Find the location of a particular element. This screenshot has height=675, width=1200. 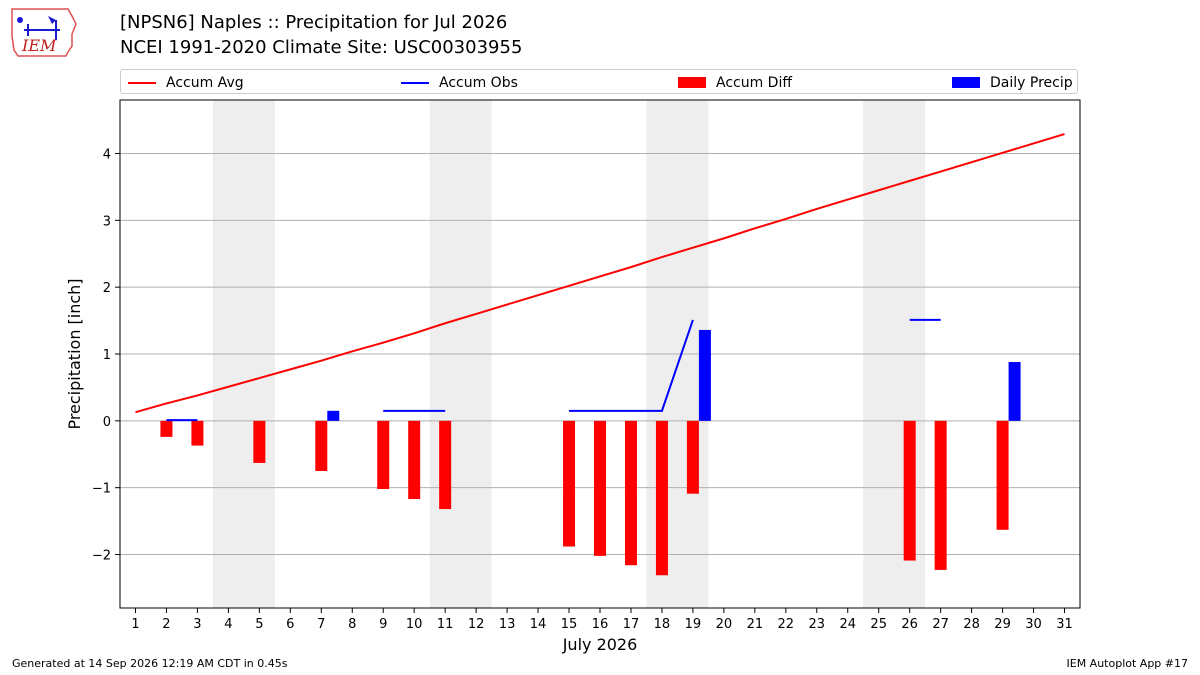

x-tick-label-31: 31 is located at coordinates (1064, 624).